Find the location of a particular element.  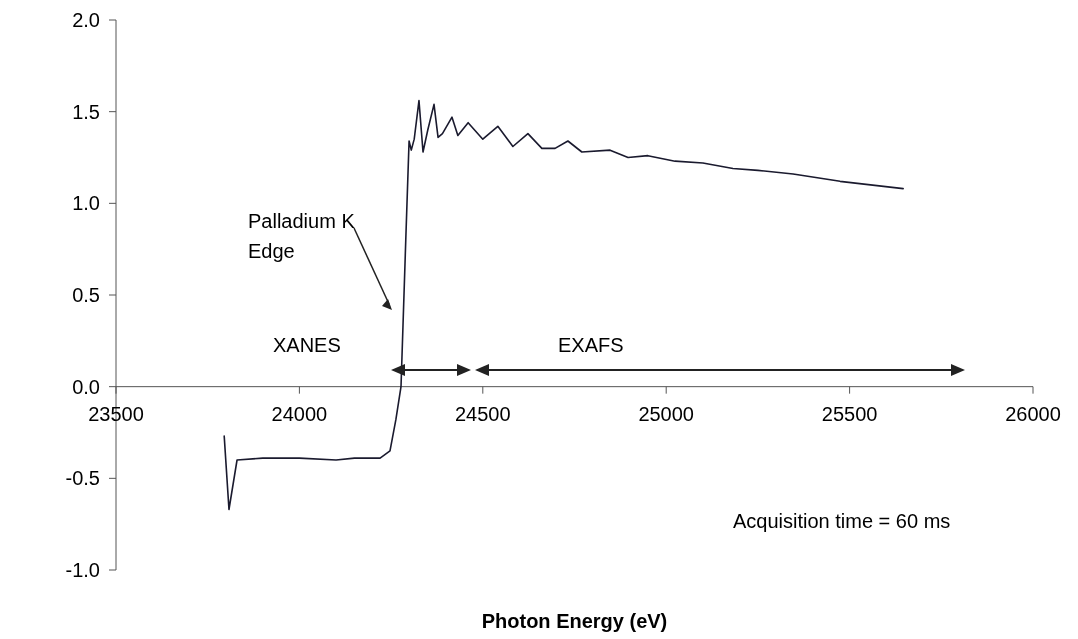

annotation: XANES is located at coordinates (307, 345).